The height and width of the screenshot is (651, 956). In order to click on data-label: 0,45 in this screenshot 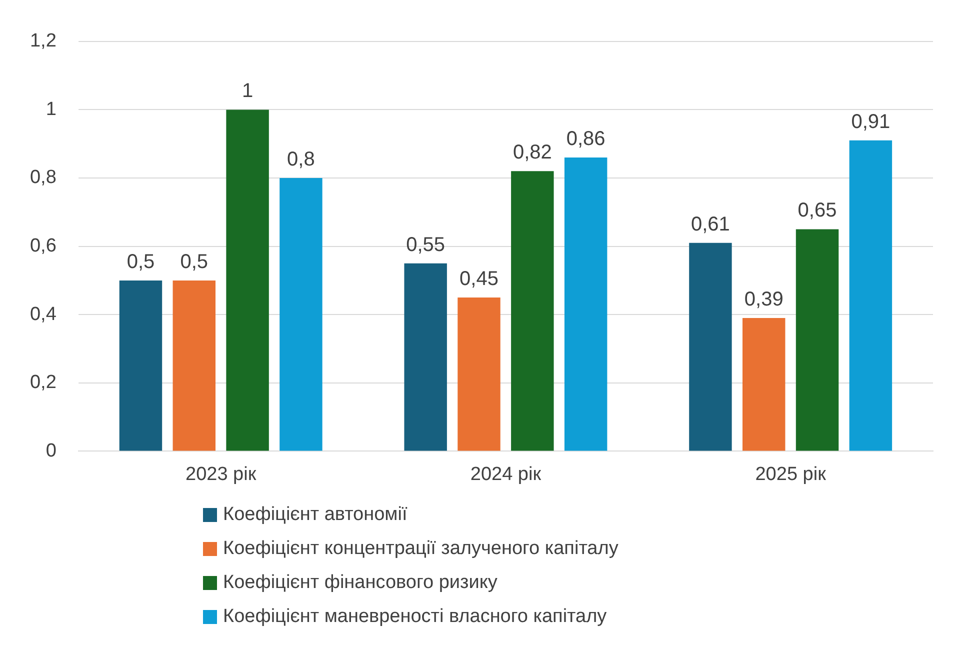, I will do `click(479, 279)`.